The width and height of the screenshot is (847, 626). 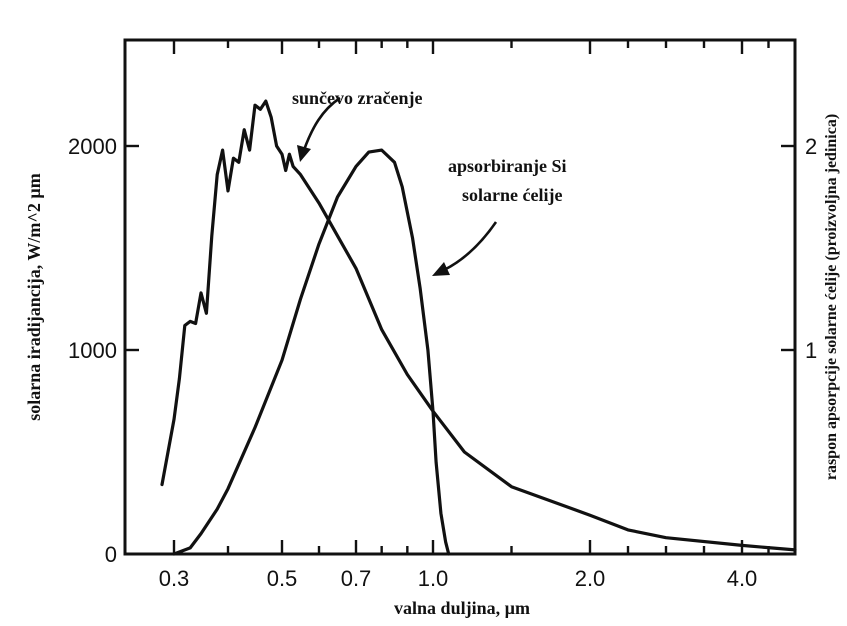 I want to click on x-tick-label-0: 0.3, so click(x=174, y=578).